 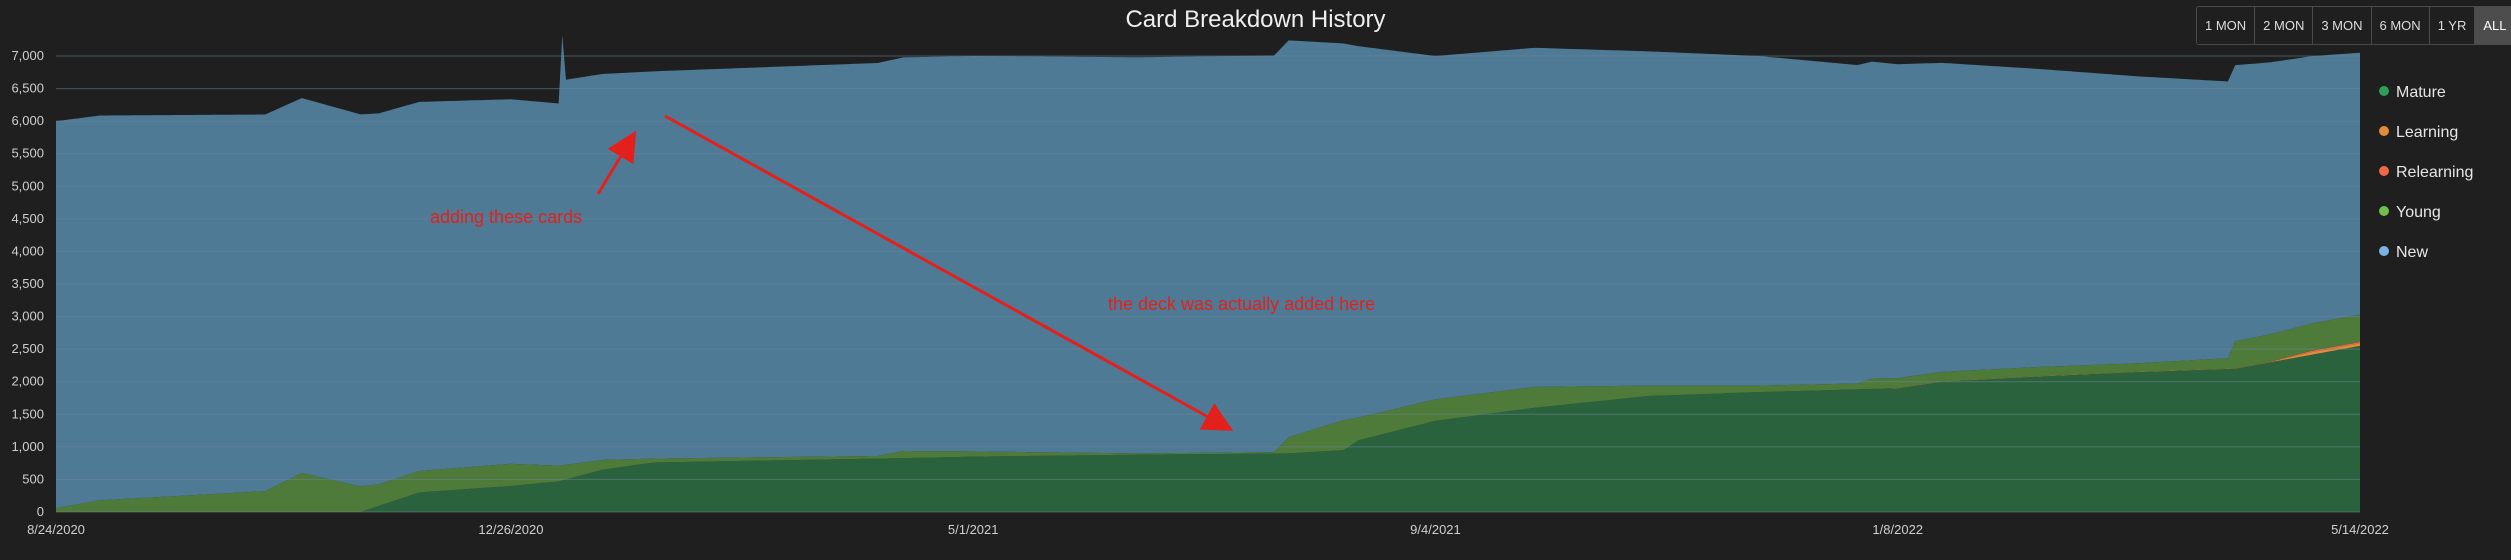 What do you see at coordinates (2400, 25) in the screenshot?
I see `range-button-6-mon: 6 MON` at bounding box center [2400, 25].